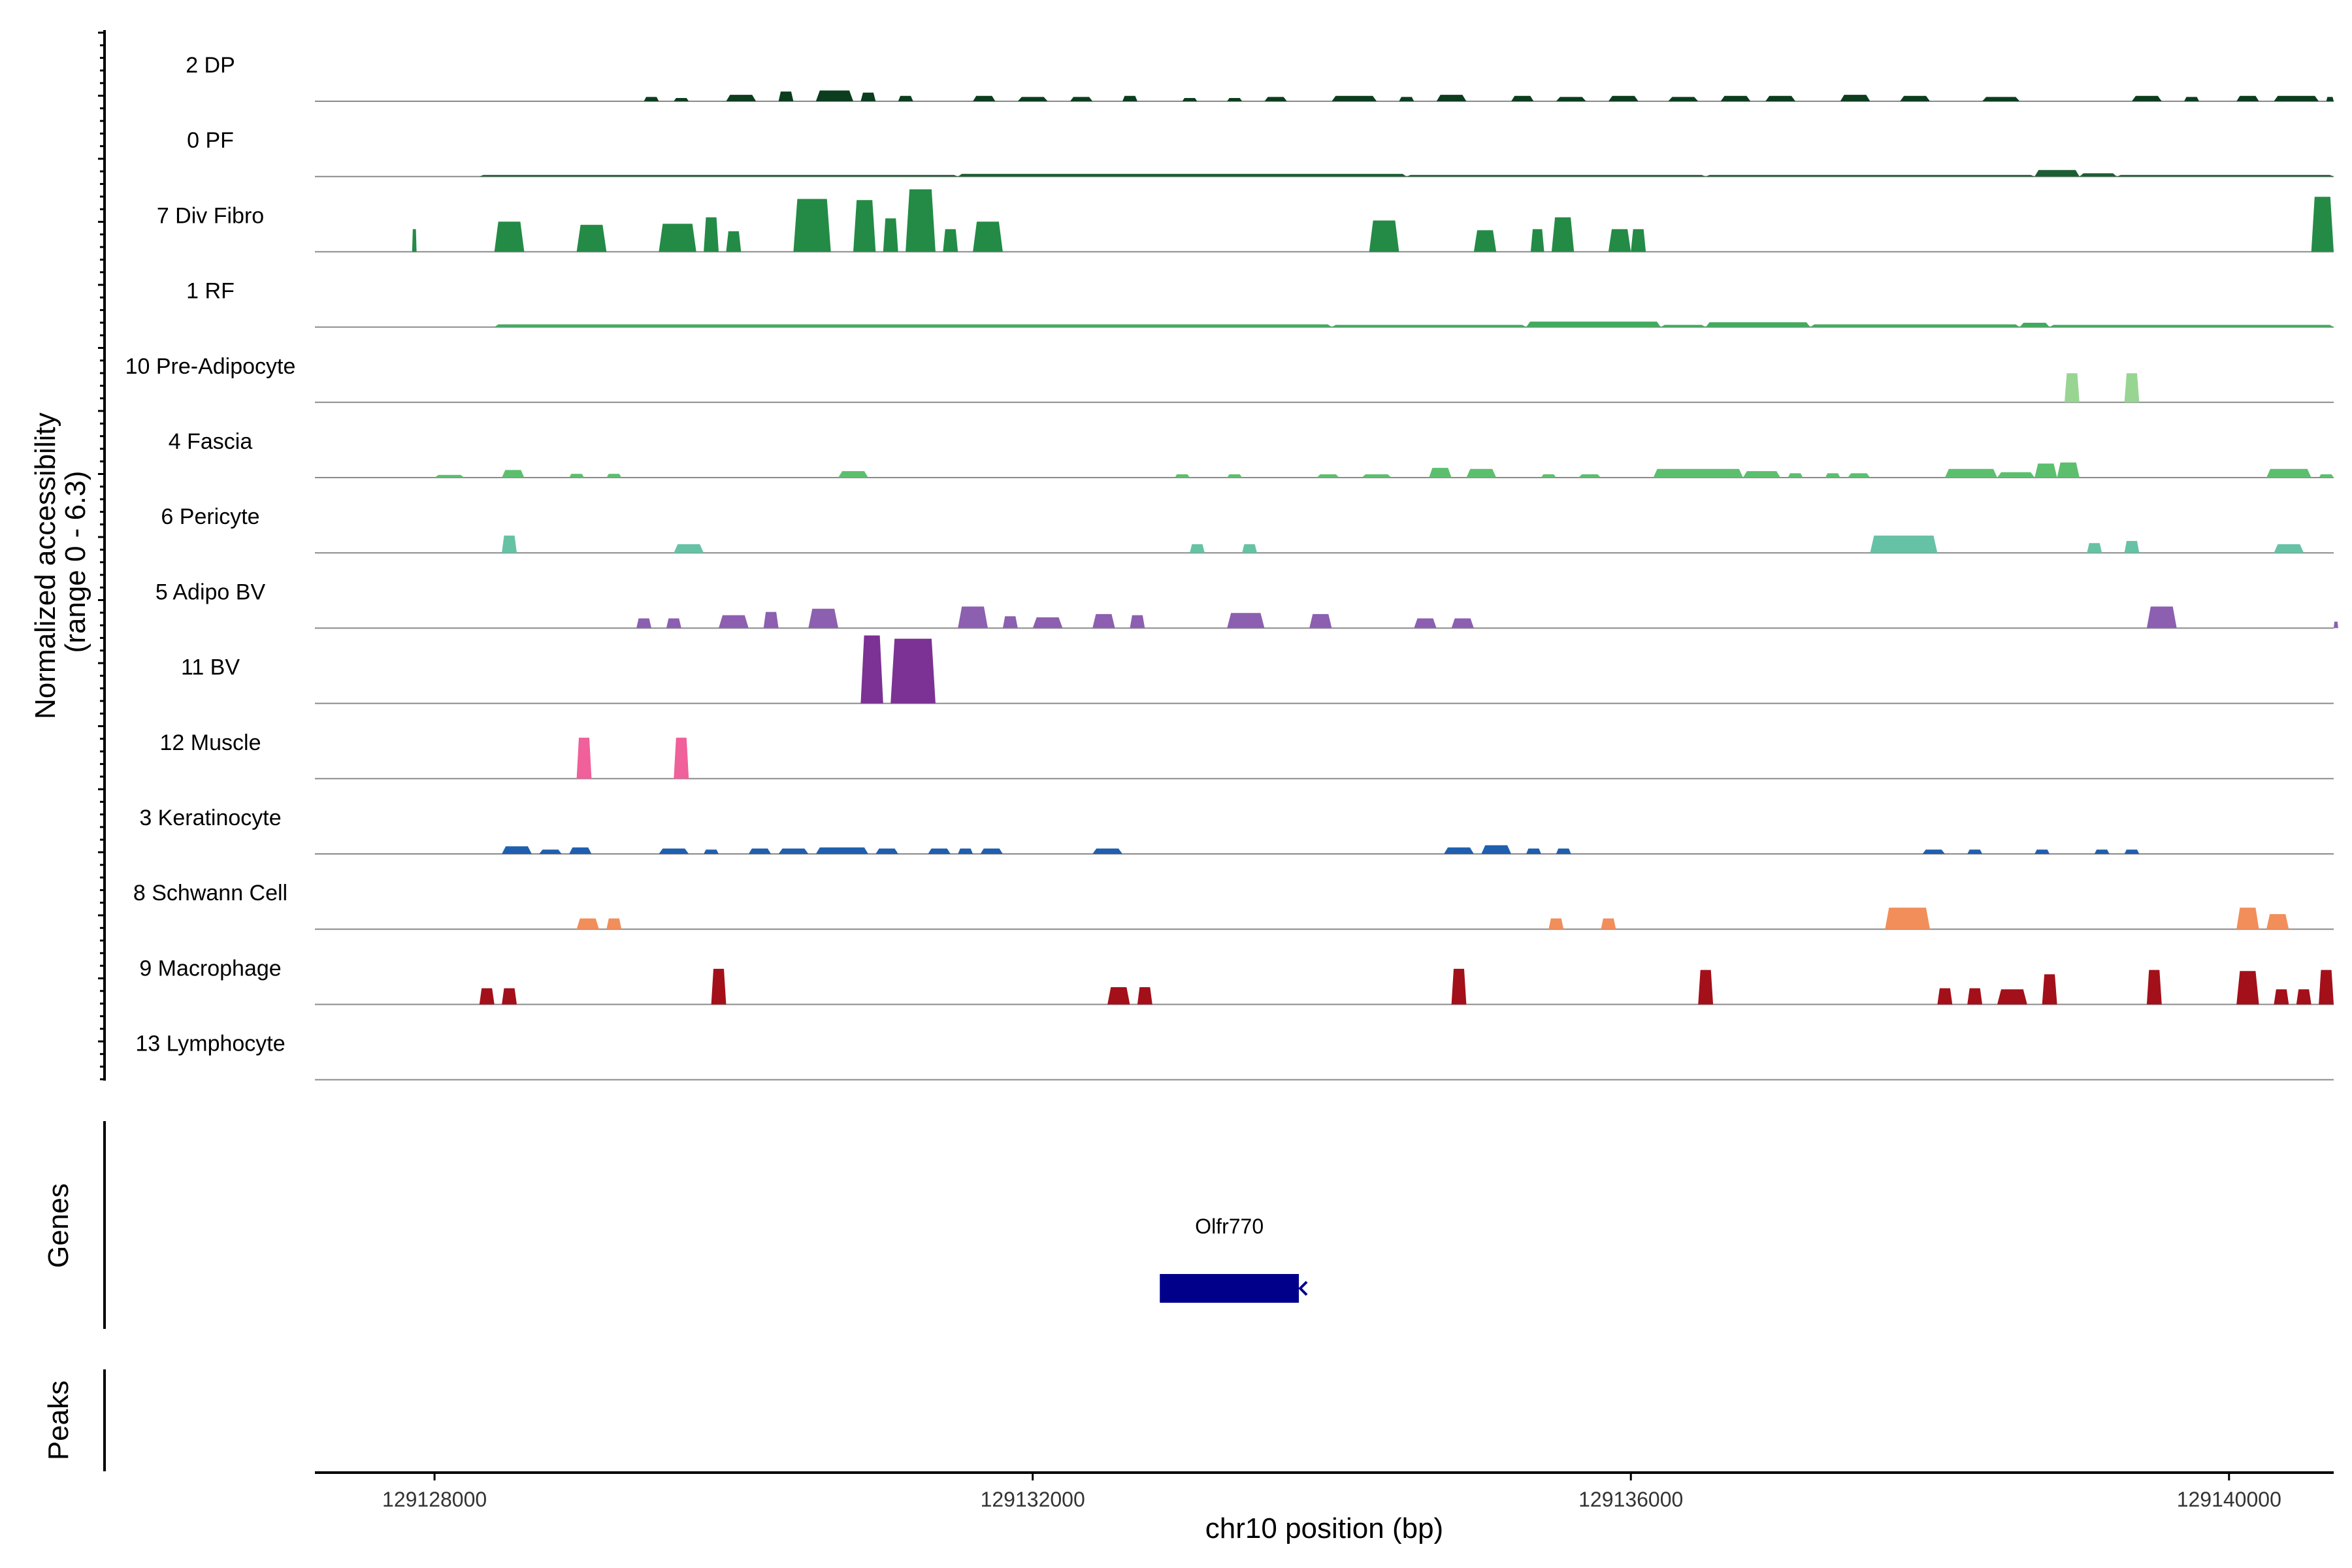 The width and height of the screenshot is (2352, 1568). Describe the element at coordinates (1234, 1056) in the screenshot. I see `track-13-lymphocyte: 13 Lymphocyte` at that location.